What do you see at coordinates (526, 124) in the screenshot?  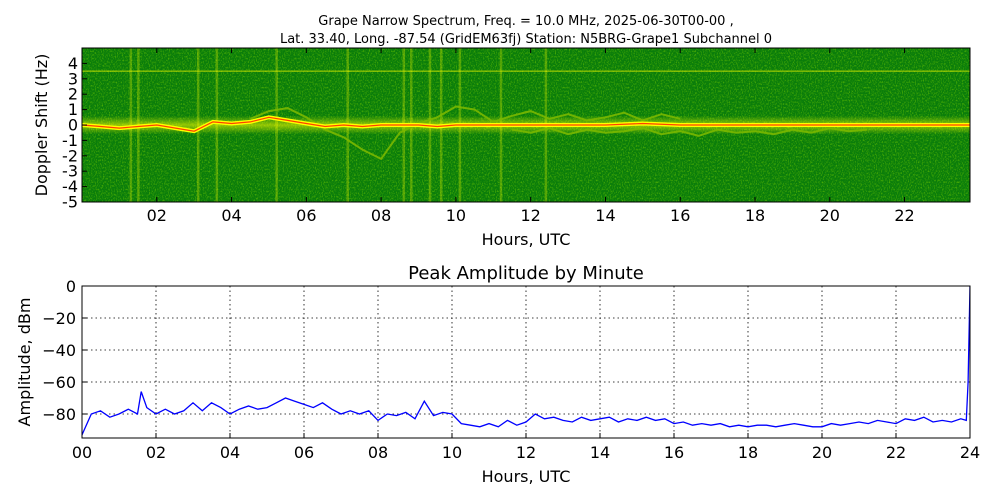 I see `spectrogram-carrier-peak` at bounding box center [526, 124].